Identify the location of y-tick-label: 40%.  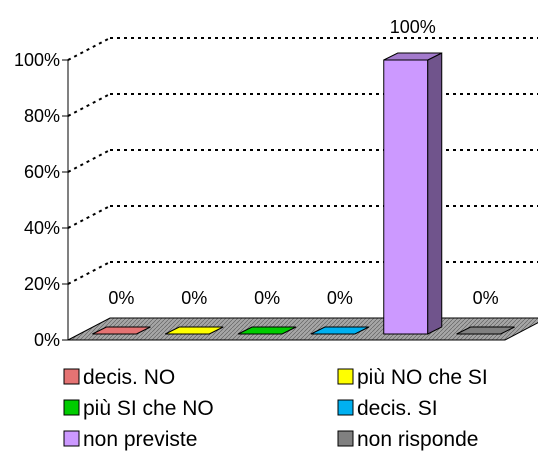
(42, 228).